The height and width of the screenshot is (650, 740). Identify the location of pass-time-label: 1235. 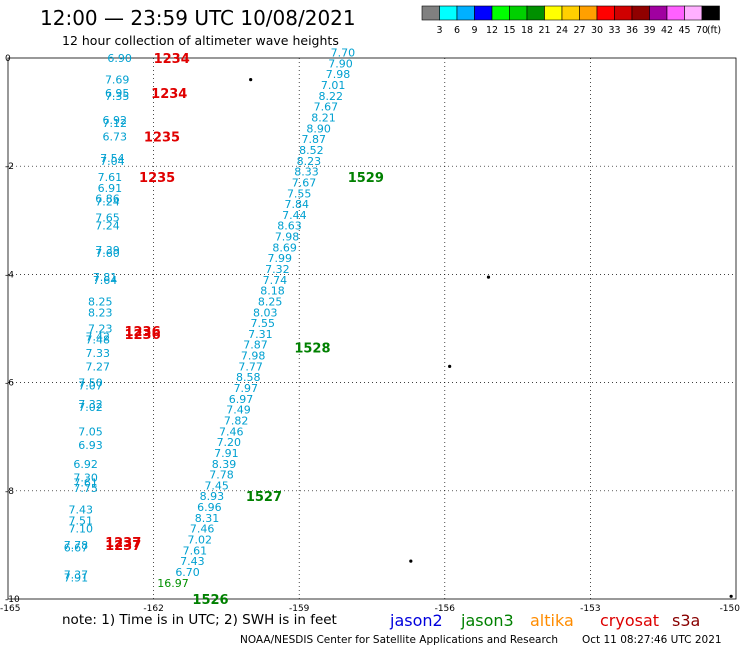
(157, 178).